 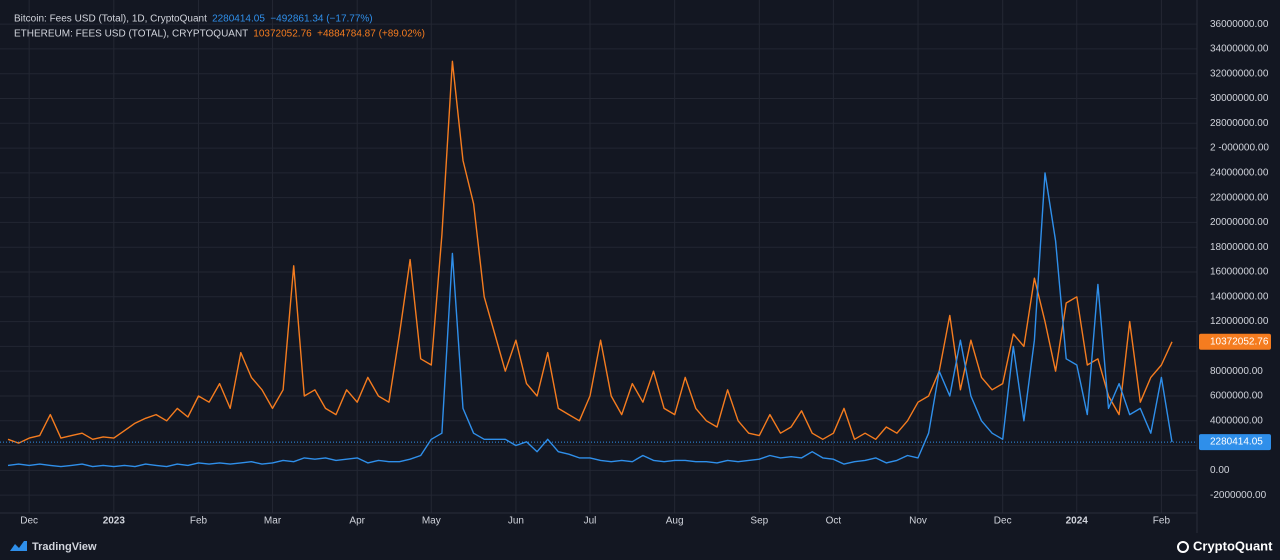 I want to click on x-tick-label: 2023, so click(x=114, y=521).